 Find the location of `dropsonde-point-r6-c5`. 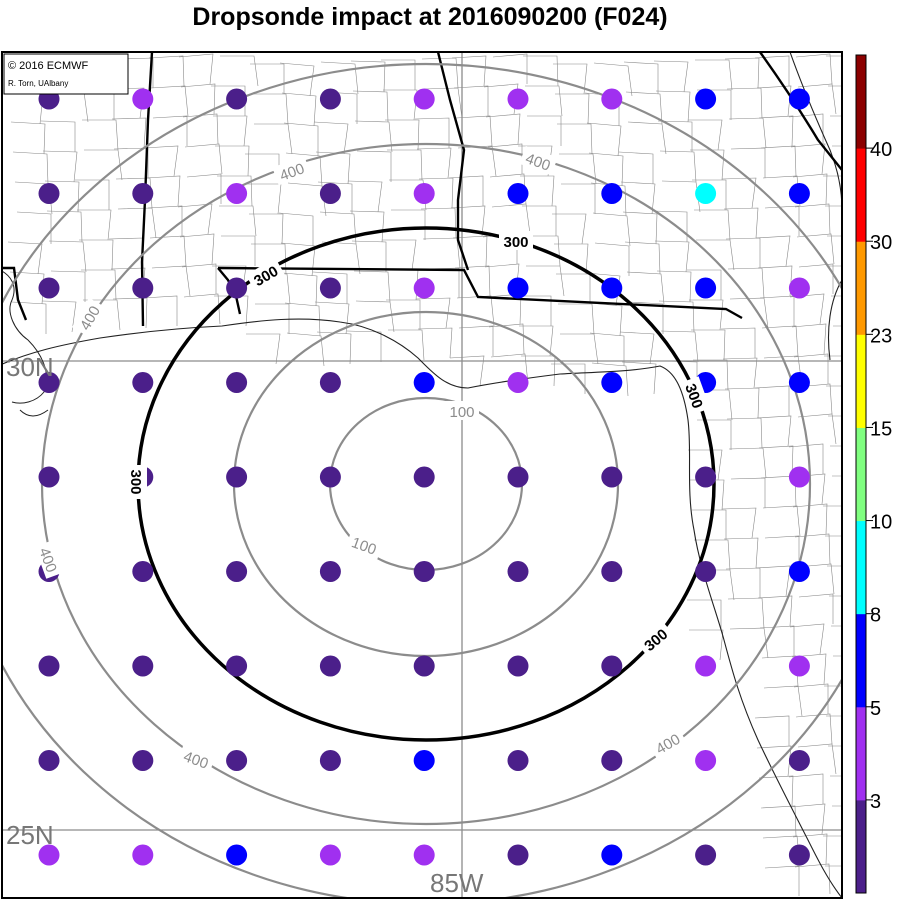

dropsonde-point-r6-c5 is located at coordinates (518, 666).